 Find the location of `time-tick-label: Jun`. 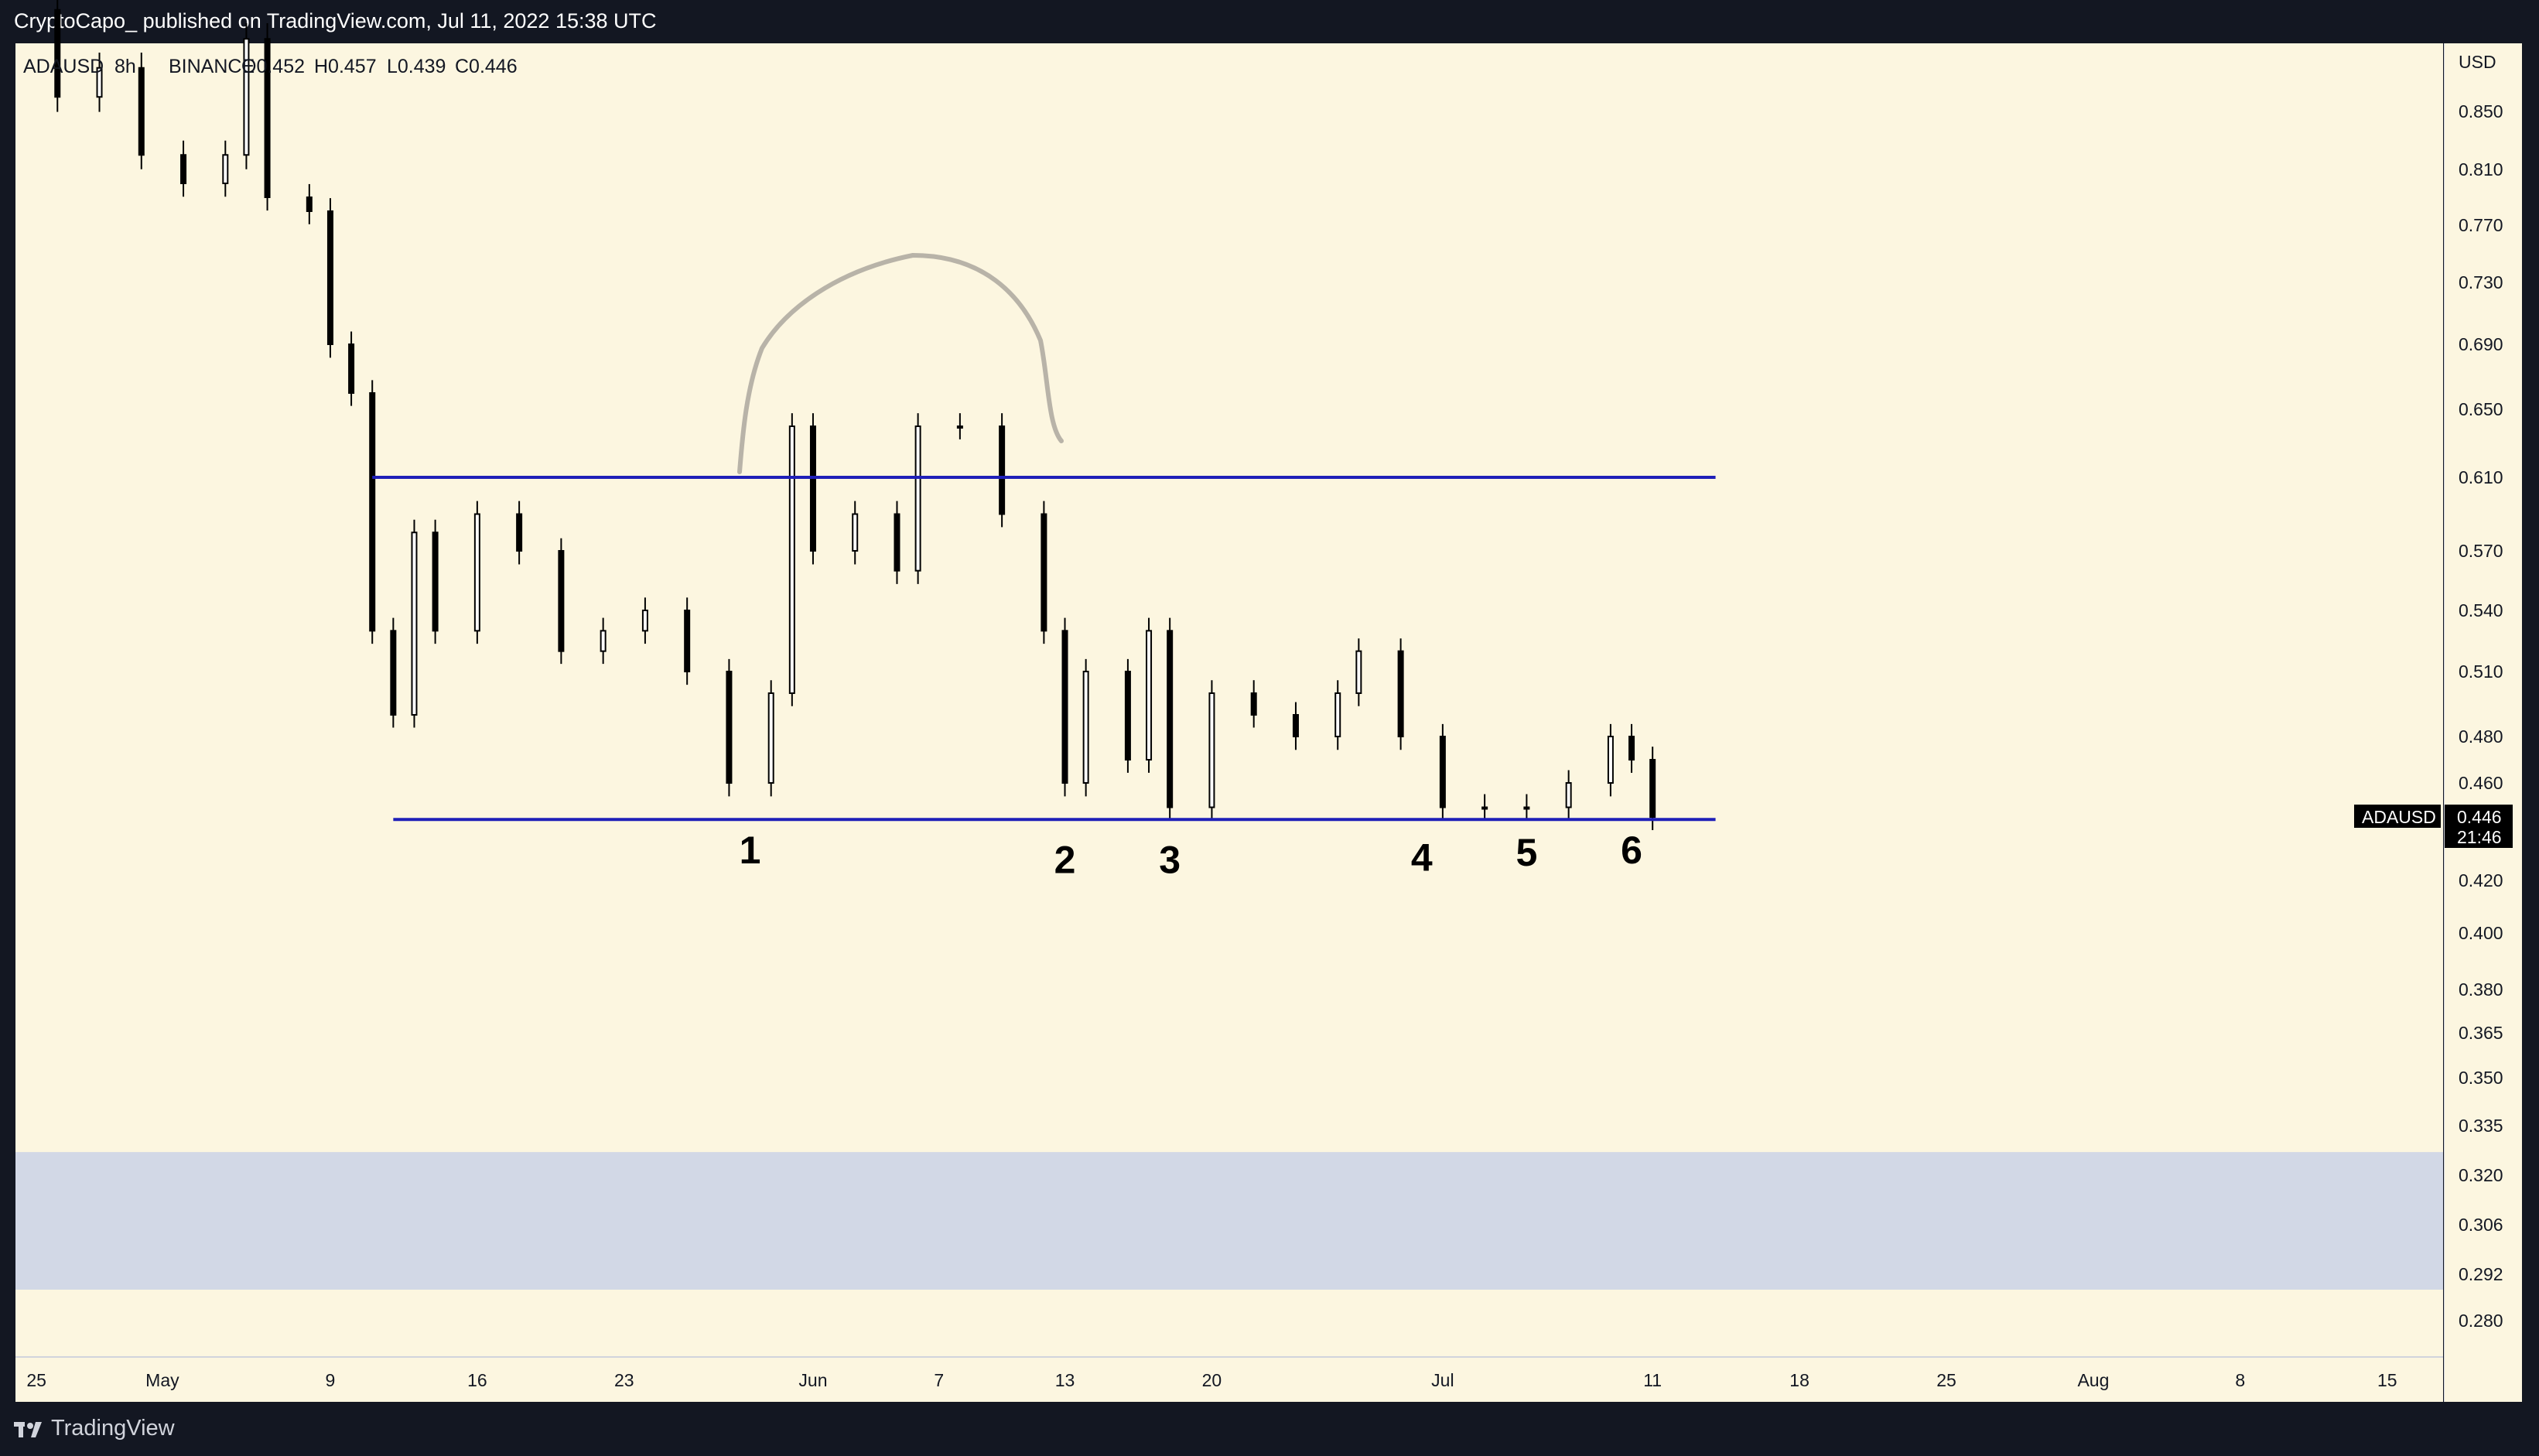

time-tick-label: Jun is located at coordinates (812, 1380).